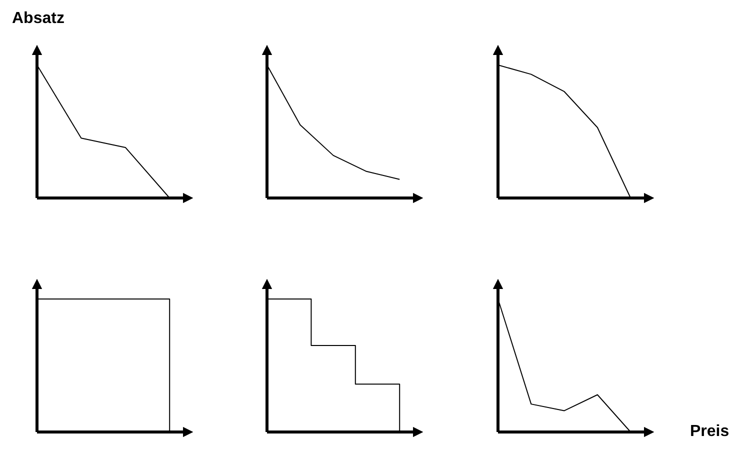  Describe the element at coordinates (38, 18) in the screenshot. I see `y-axis-title: Absatz` at that location.